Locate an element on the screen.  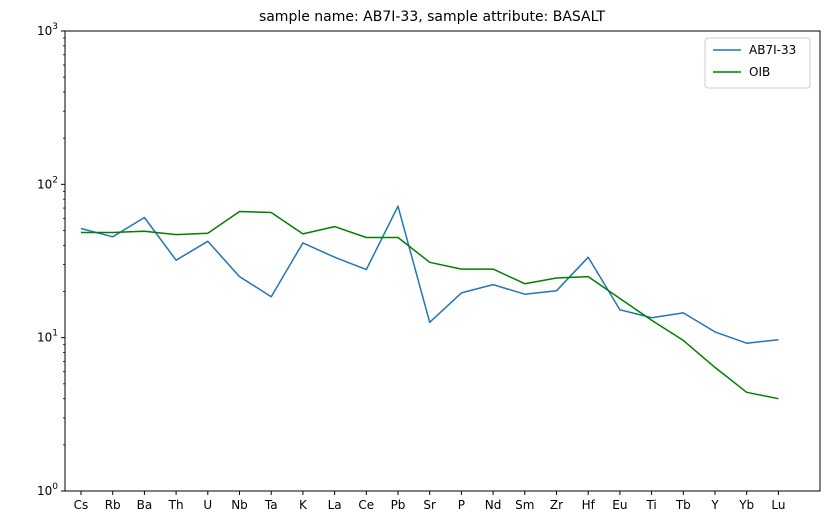
x-tick-label: Ce is located at coordinates (366, 505).